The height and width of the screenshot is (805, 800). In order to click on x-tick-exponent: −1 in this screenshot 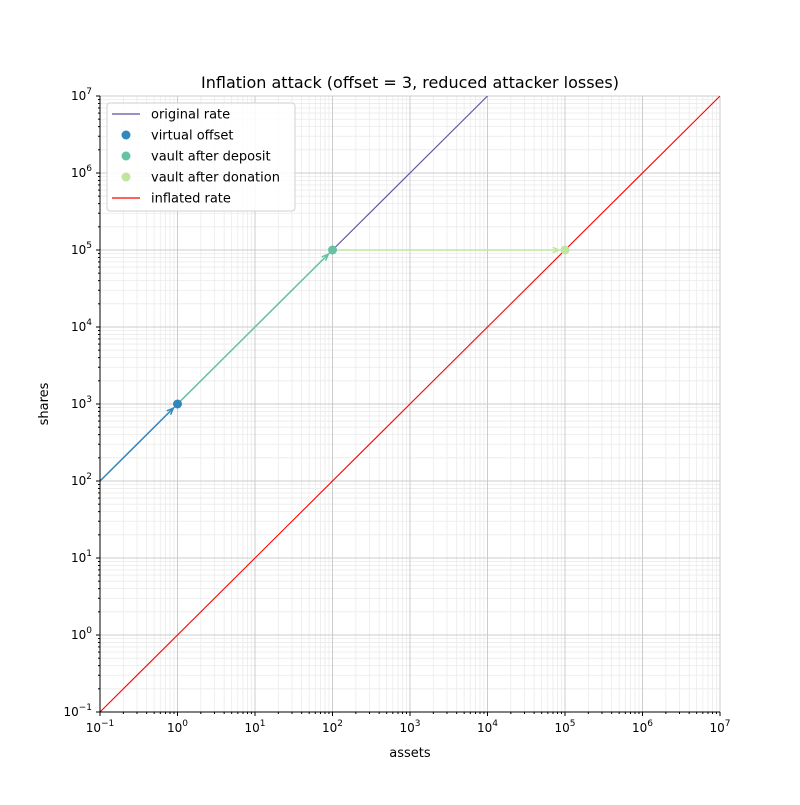, I will do `click(107, 724)`.